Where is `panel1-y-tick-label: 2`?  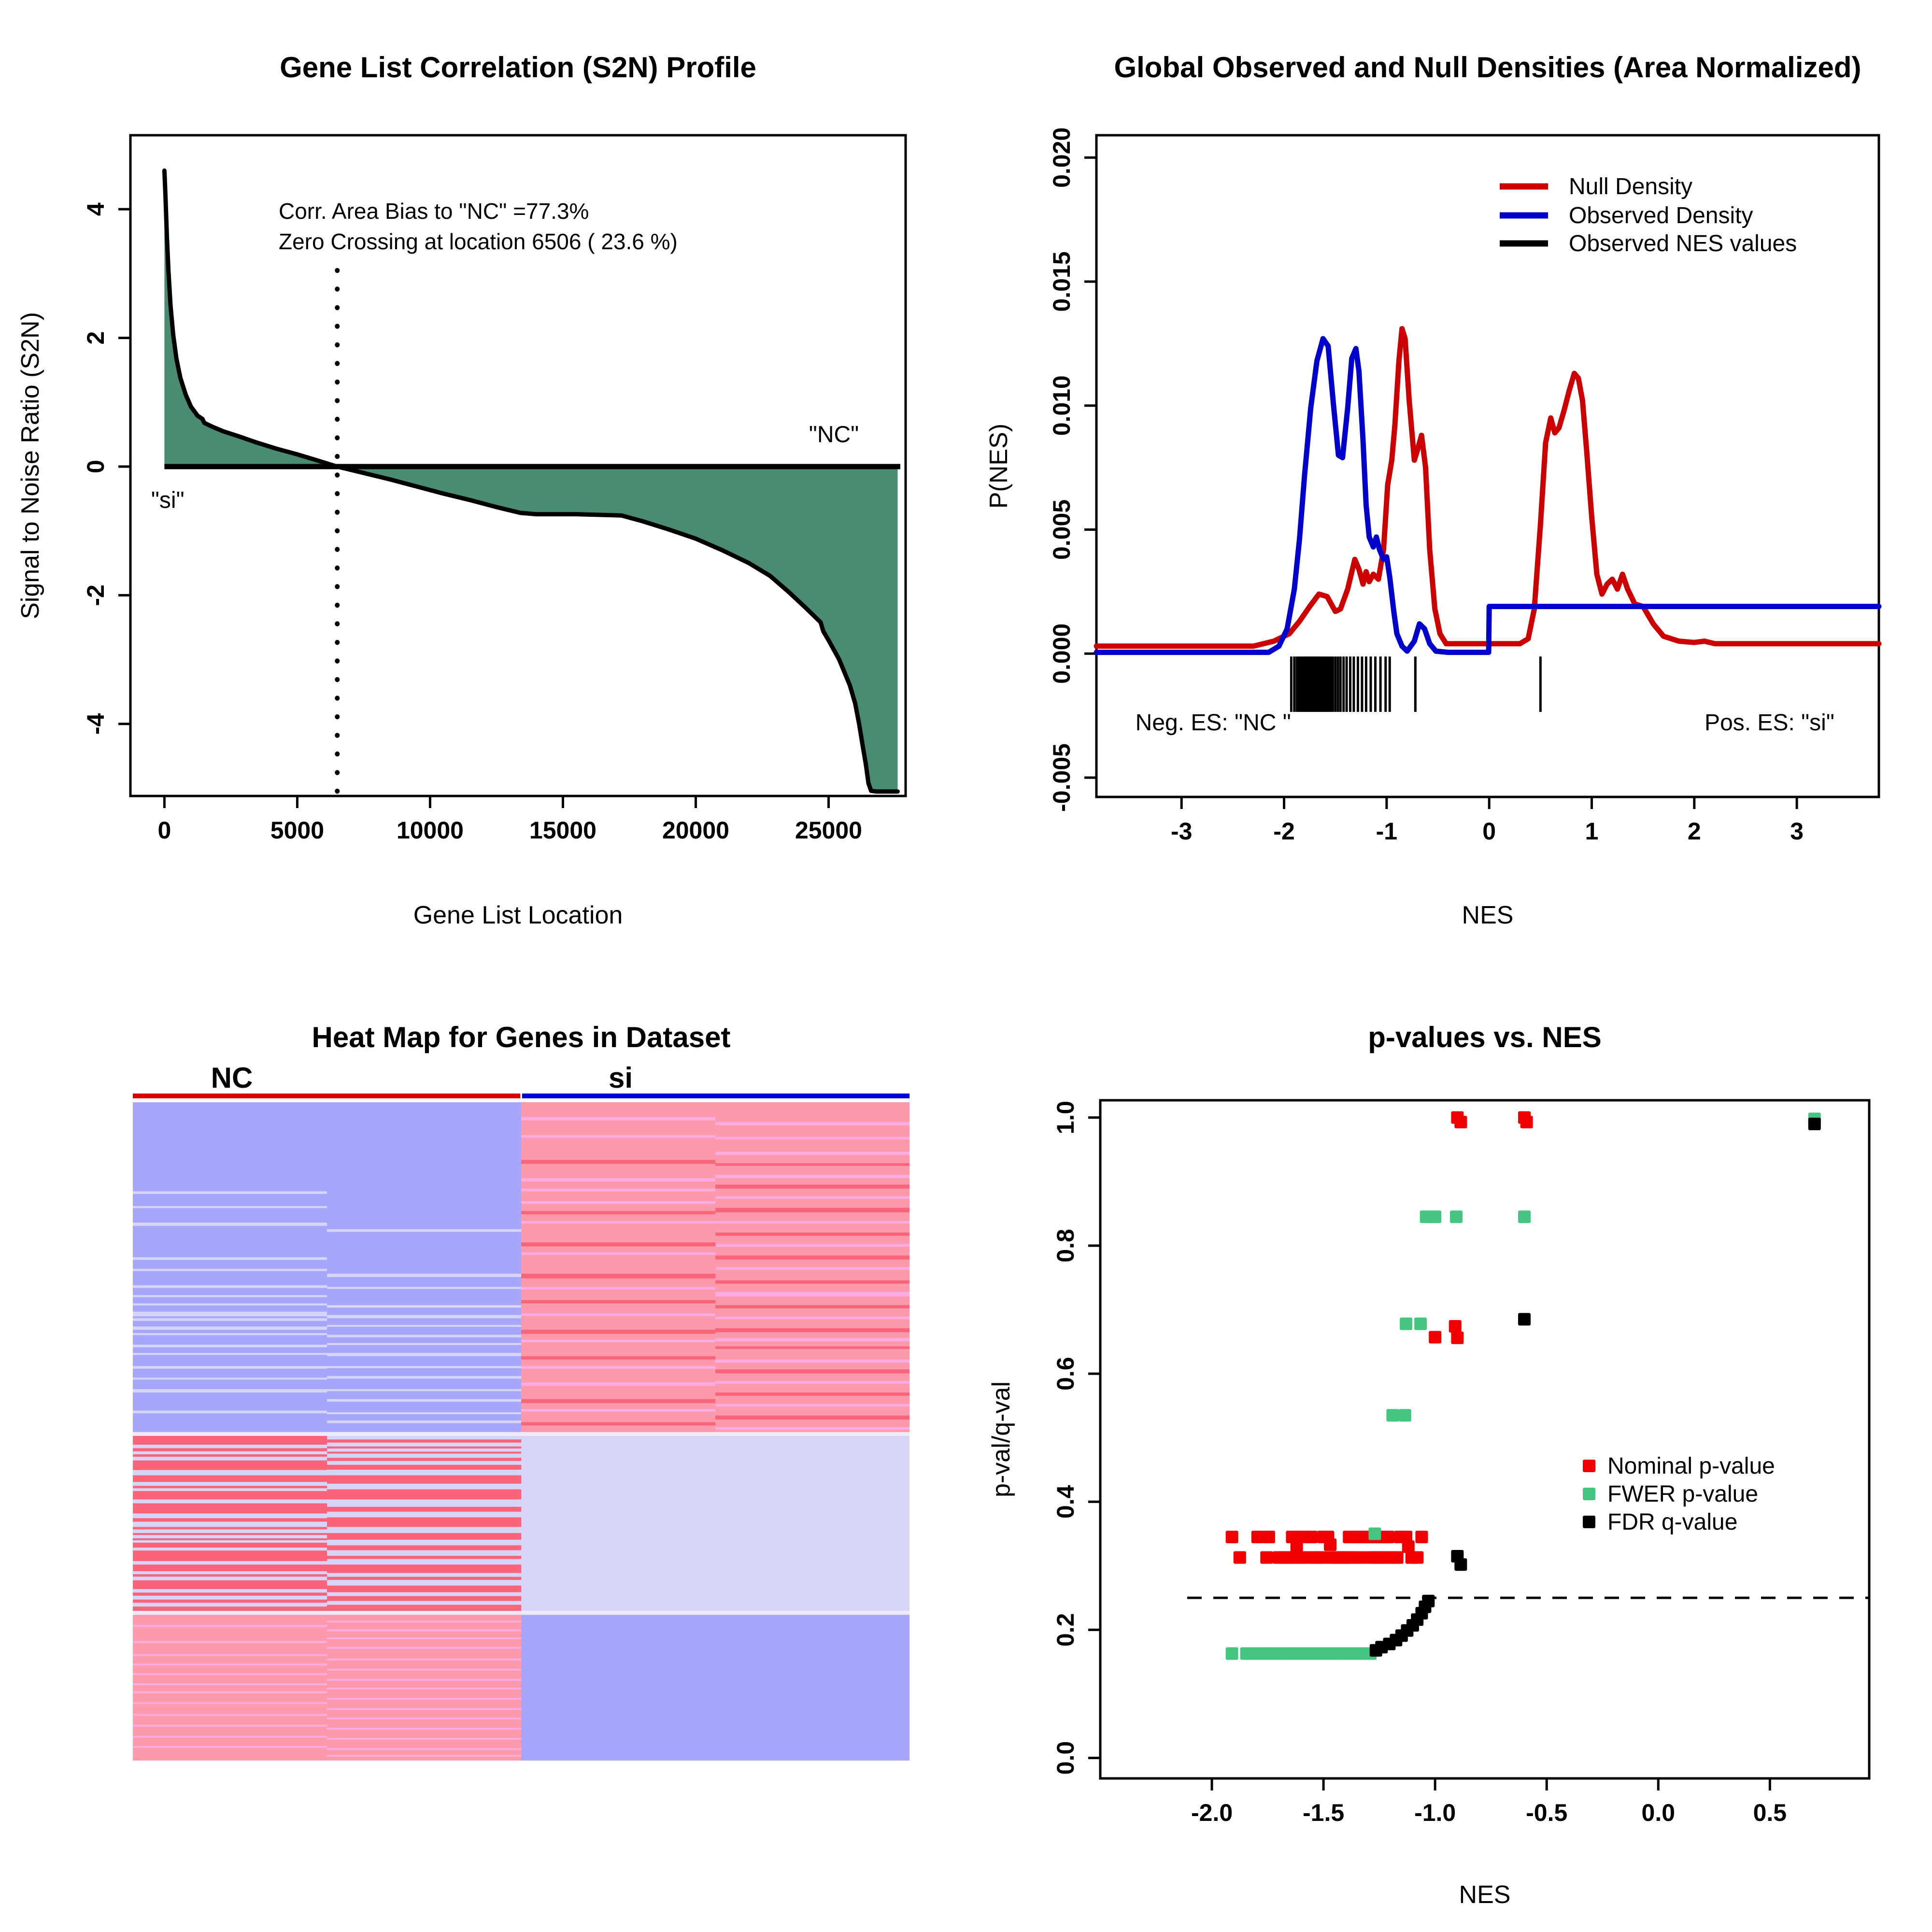 panel1-y-tick-label: 2 is located at coordinates (95, 338).